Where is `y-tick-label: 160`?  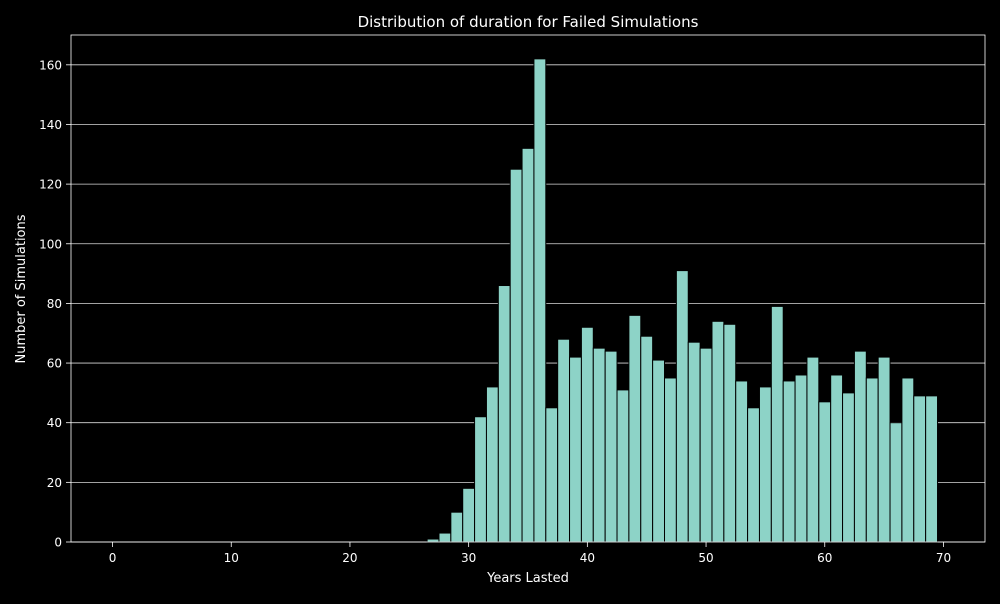 y-tick-label: 160 is located at coordinates (50, 65).